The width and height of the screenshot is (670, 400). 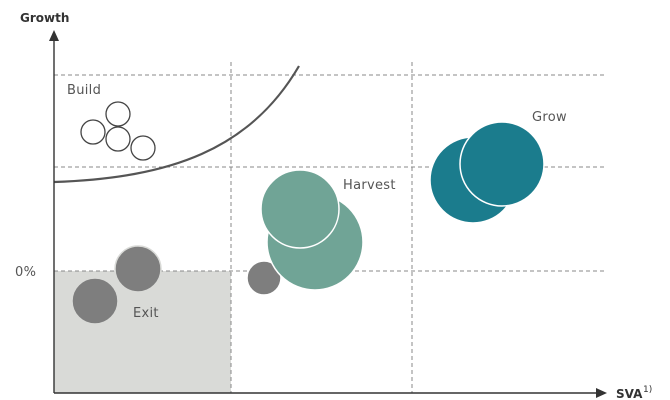 I want to click on x-axis-title: SVA, so click(x=629, y=393).